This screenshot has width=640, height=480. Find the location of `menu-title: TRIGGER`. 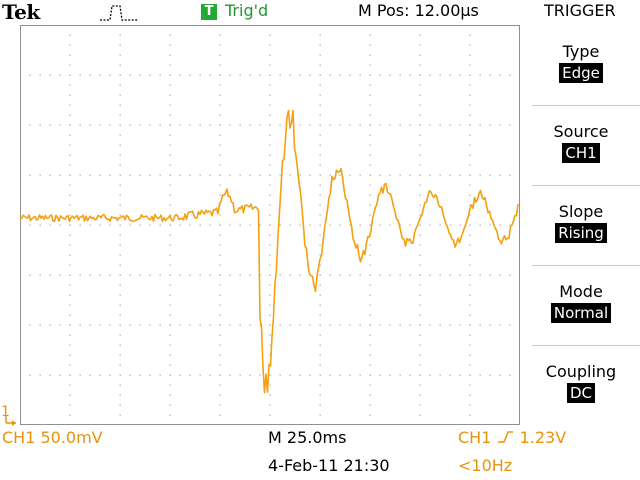

menu-title: TRIGGER is located at coordinates (580, 10).